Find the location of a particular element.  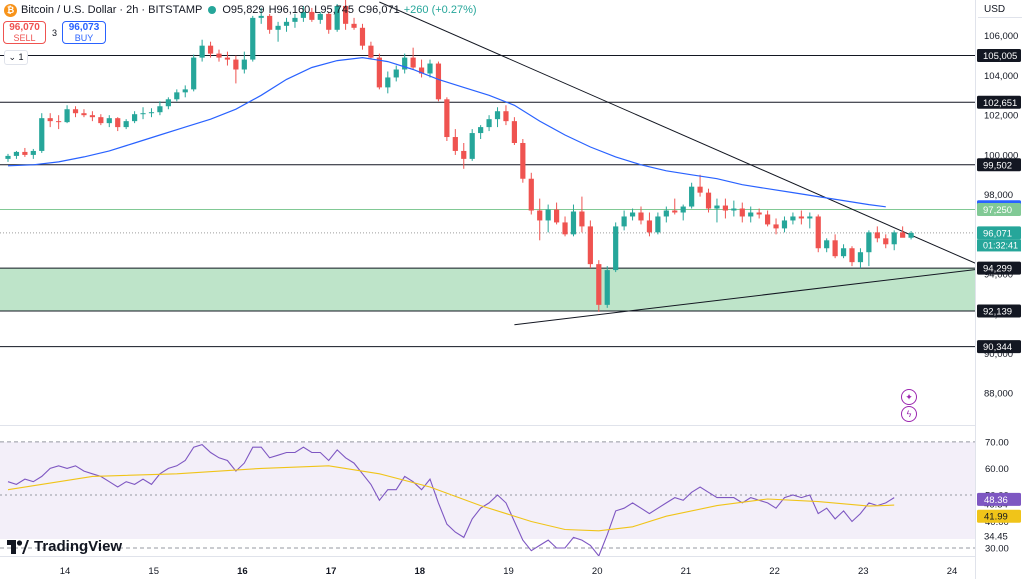

ohlc-close: C96,071 is located at coordinates (379, 10).